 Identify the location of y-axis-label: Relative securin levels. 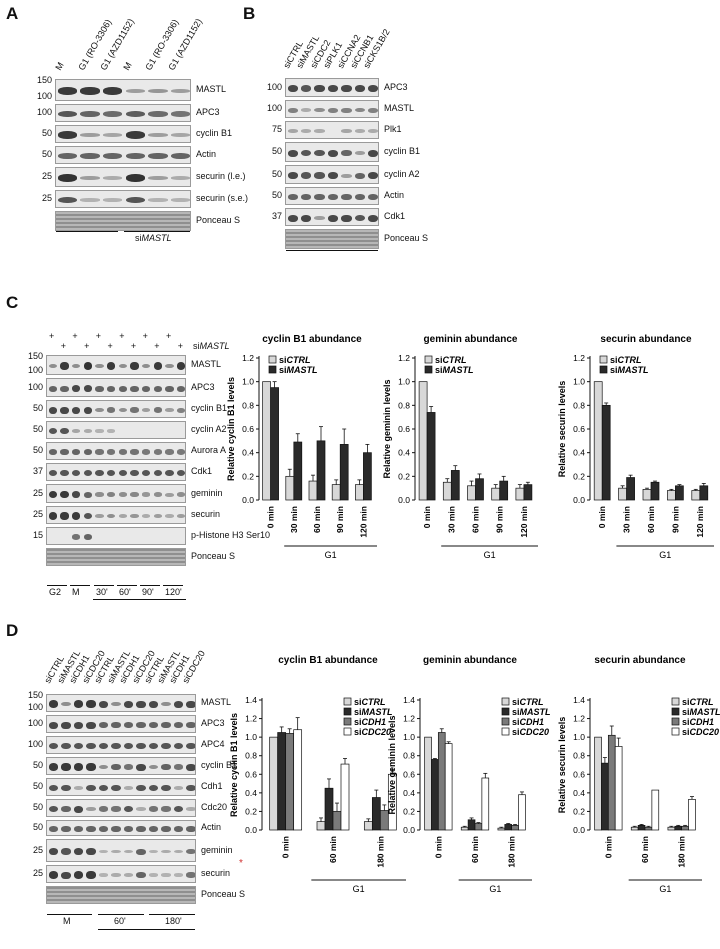
(562, 765).